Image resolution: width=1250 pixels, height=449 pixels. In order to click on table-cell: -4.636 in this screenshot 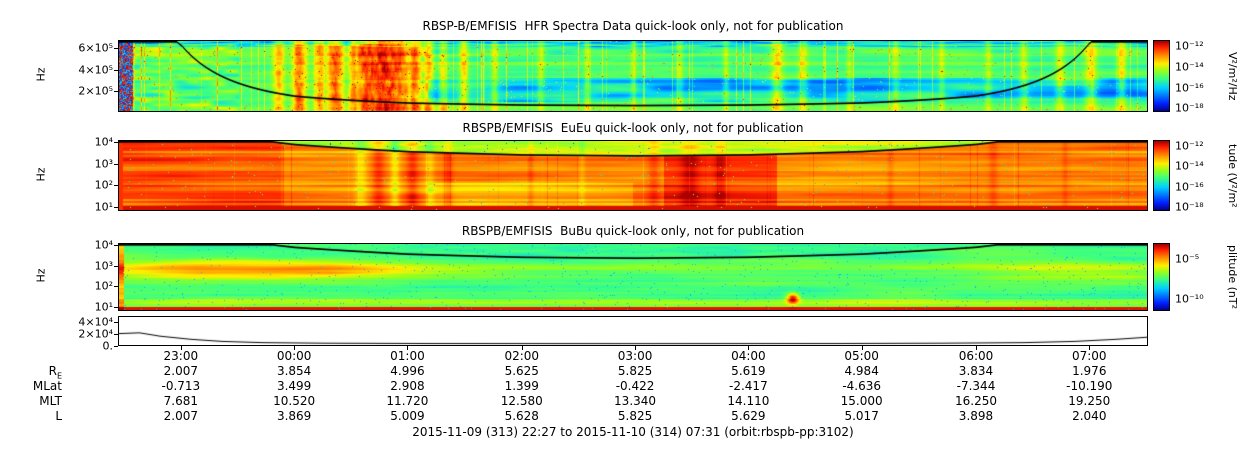, I will do `click(861, 386)`.